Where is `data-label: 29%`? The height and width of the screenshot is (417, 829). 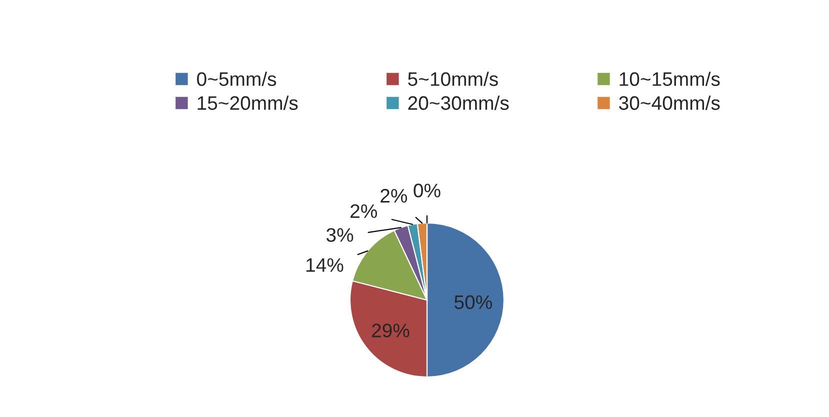 data-label: 29% is located at coordinates (391, 331).